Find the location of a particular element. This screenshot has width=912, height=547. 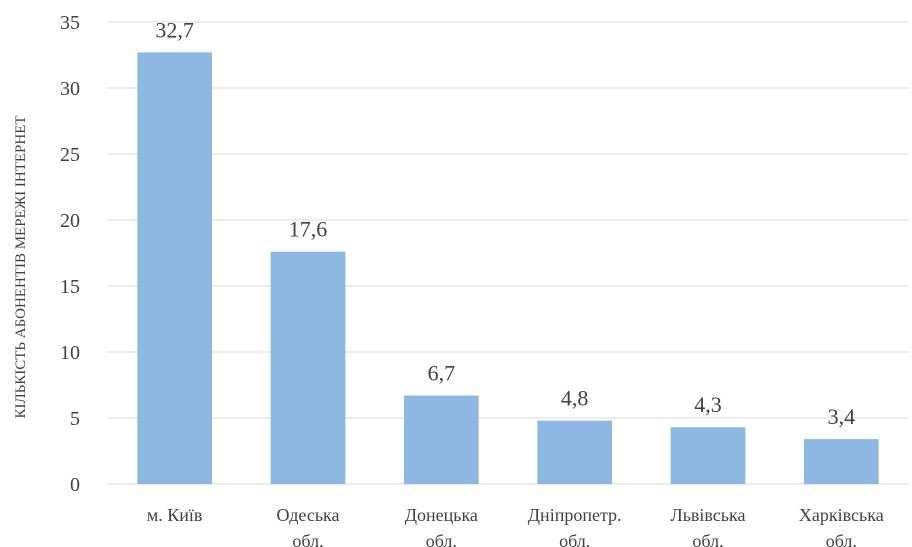

x-category-label: Дніпропетр. is located at coordinates (575, 515).